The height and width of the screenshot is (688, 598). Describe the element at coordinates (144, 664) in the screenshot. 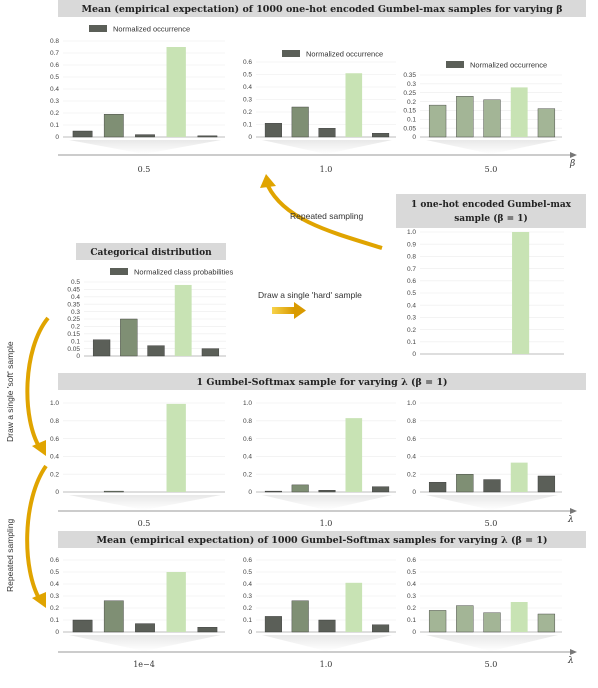

I see `parameter-label: 1e−4` at that location.